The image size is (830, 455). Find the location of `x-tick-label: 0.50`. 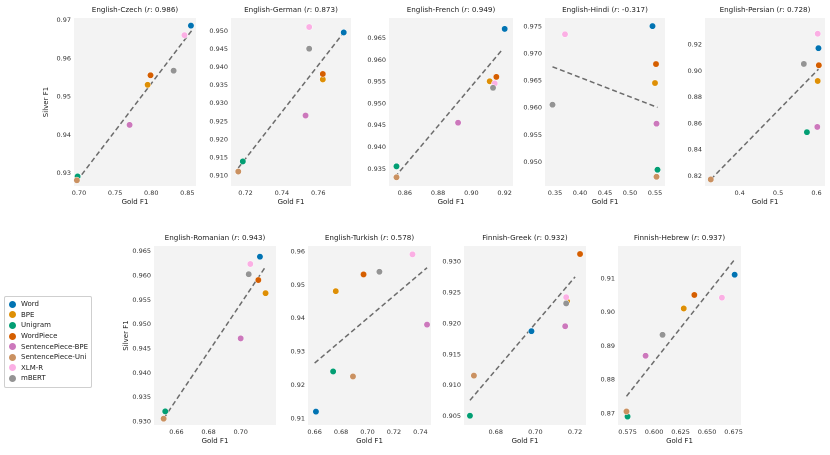

x-tick-label: 0.50 is located at coordinates (630, 193).